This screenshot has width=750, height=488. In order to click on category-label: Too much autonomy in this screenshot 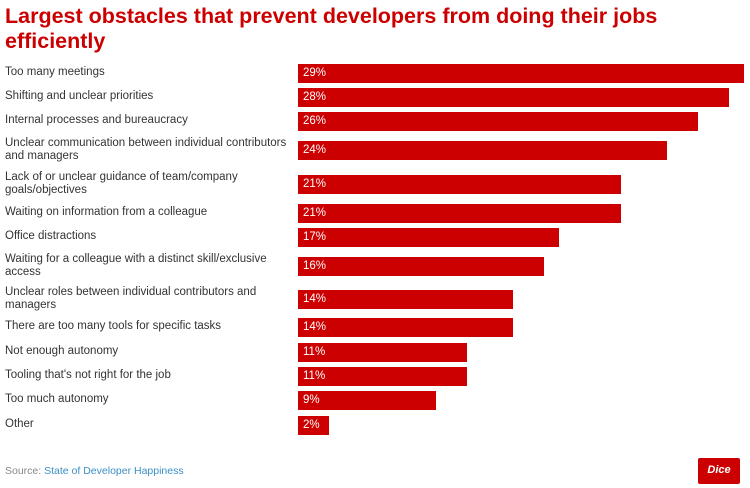, I will do `click(57, 399)`.